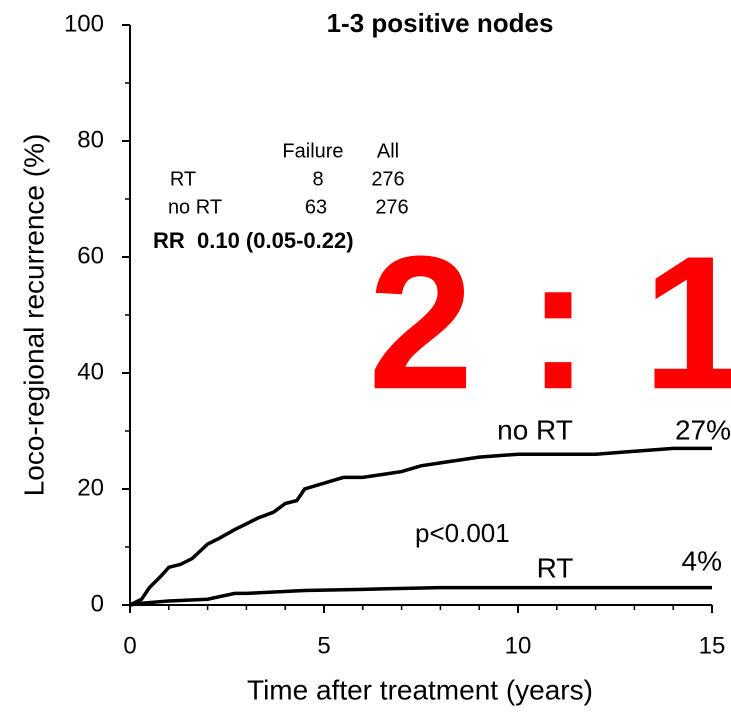 The height and width of the screenshot is (715, 731). I want to click on y-tick-label: 60, so click(90, 255).